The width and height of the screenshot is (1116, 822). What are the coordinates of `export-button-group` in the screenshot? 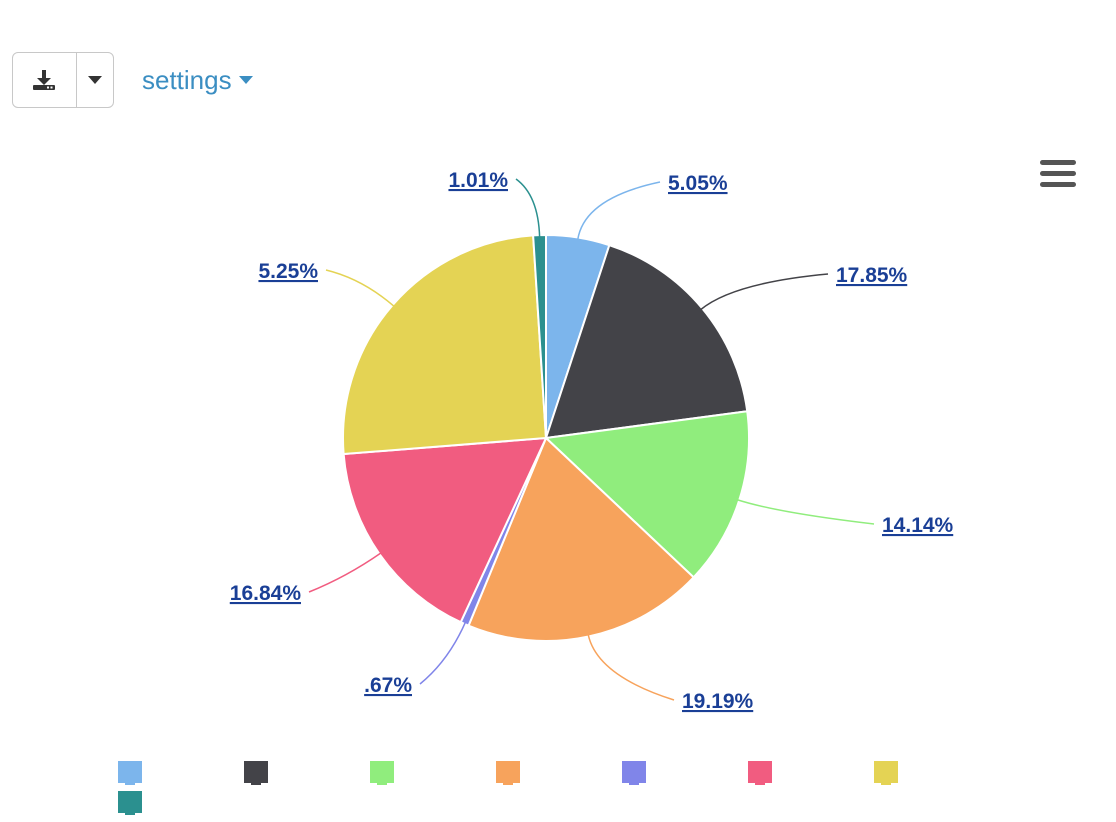 It's located at (63, 80).